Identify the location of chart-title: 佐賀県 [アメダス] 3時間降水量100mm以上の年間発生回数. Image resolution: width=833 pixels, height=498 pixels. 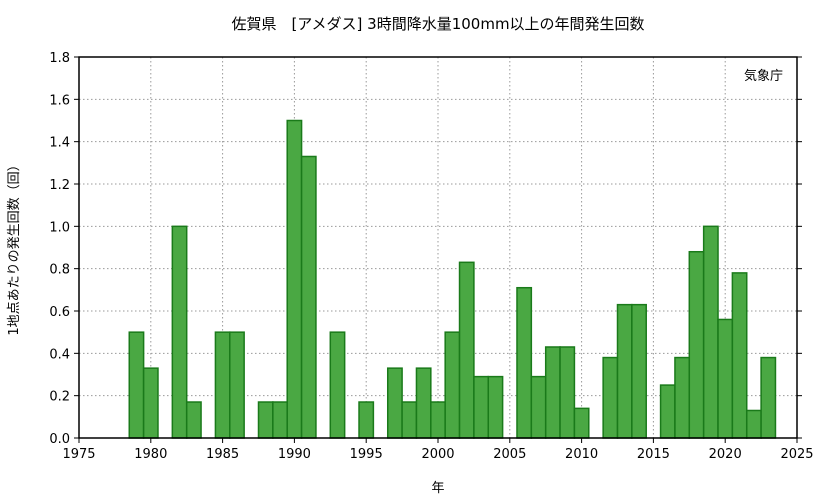
(437, 24).